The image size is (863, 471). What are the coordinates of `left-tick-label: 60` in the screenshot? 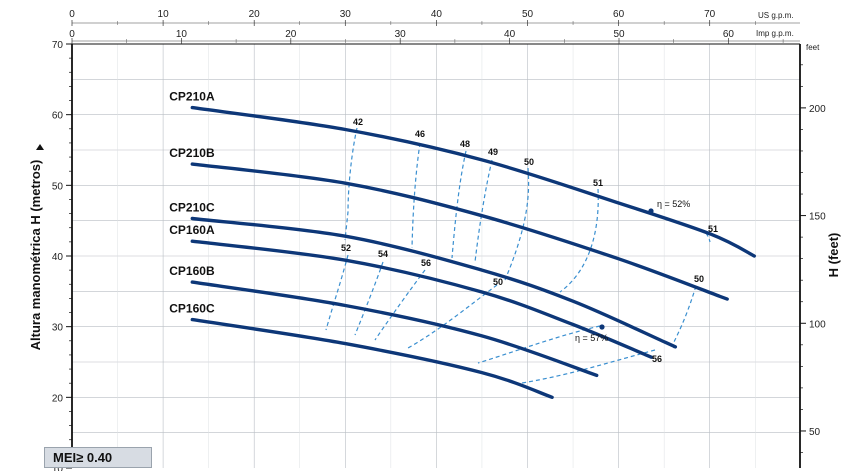 It's located at (58, 116).